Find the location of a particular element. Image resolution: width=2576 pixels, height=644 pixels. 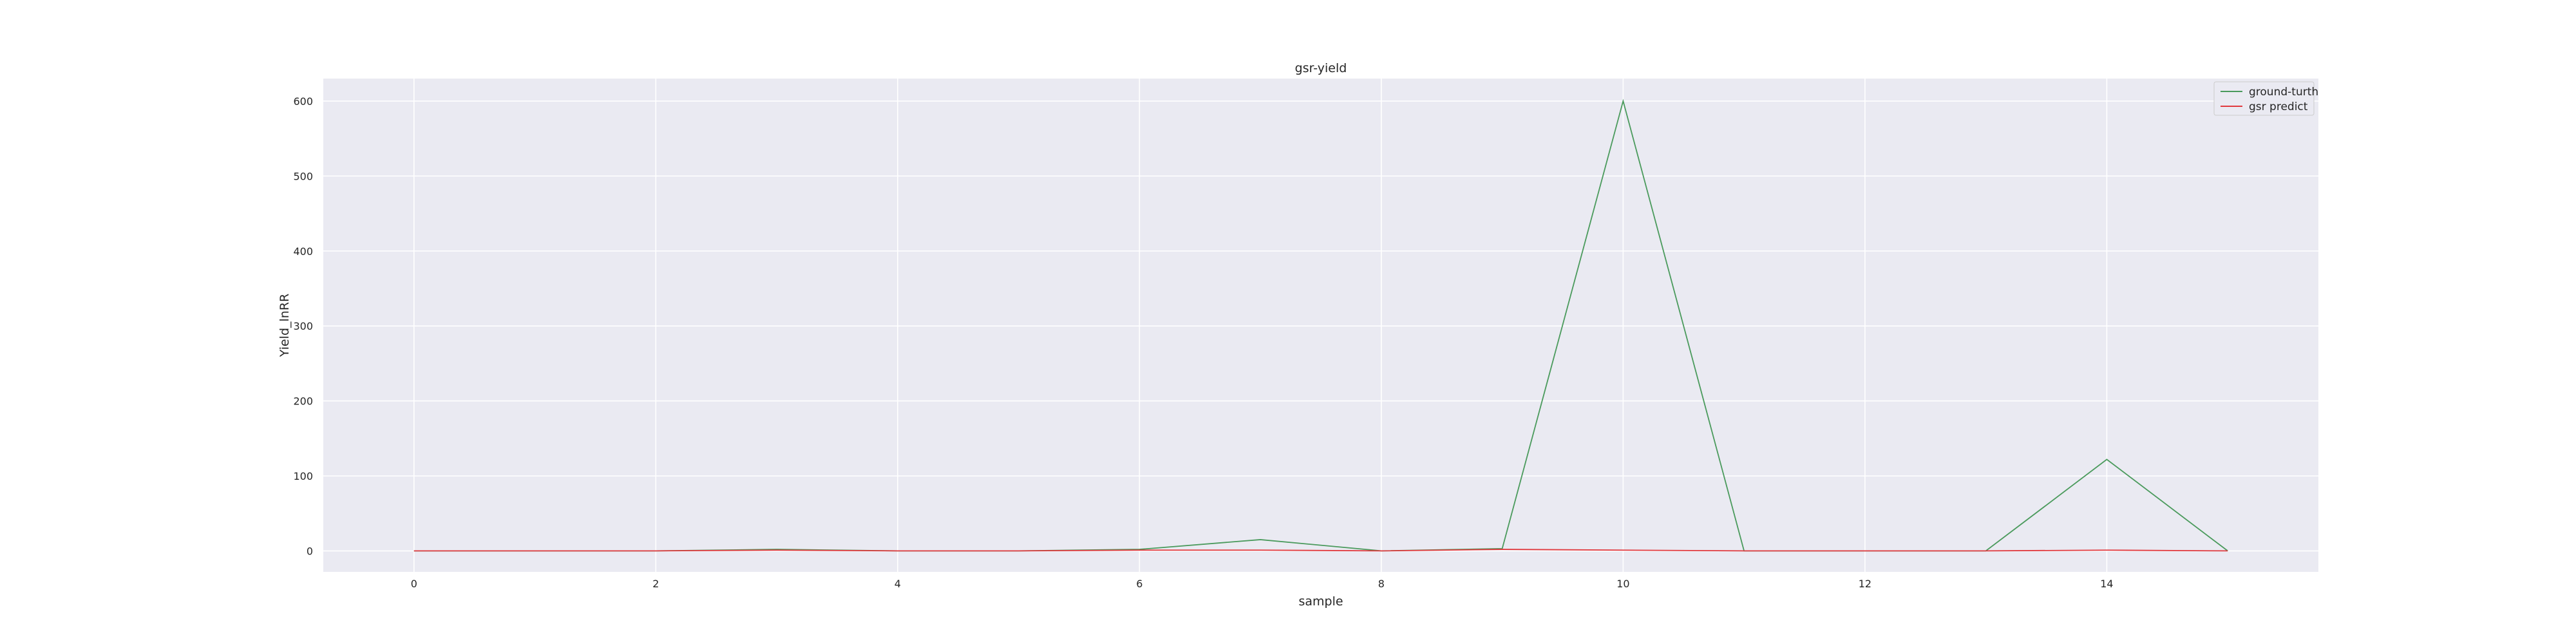

legend-label: gsr predict is located at coordinates (2278, 107).